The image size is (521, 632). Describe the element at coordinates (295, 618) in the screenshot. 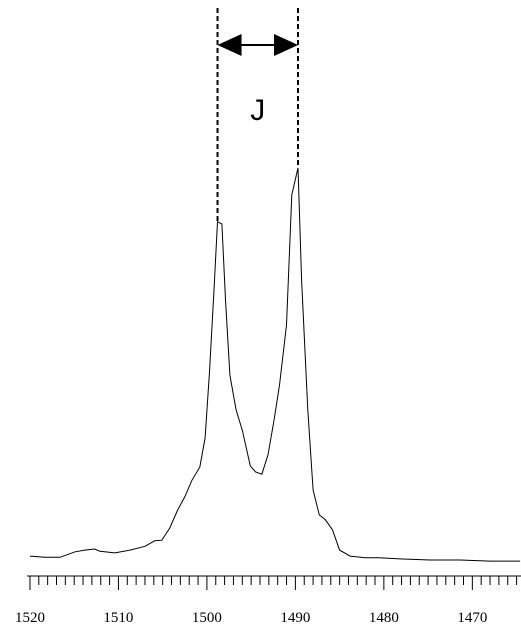

I see `x-tick-label: 1490` at that location.